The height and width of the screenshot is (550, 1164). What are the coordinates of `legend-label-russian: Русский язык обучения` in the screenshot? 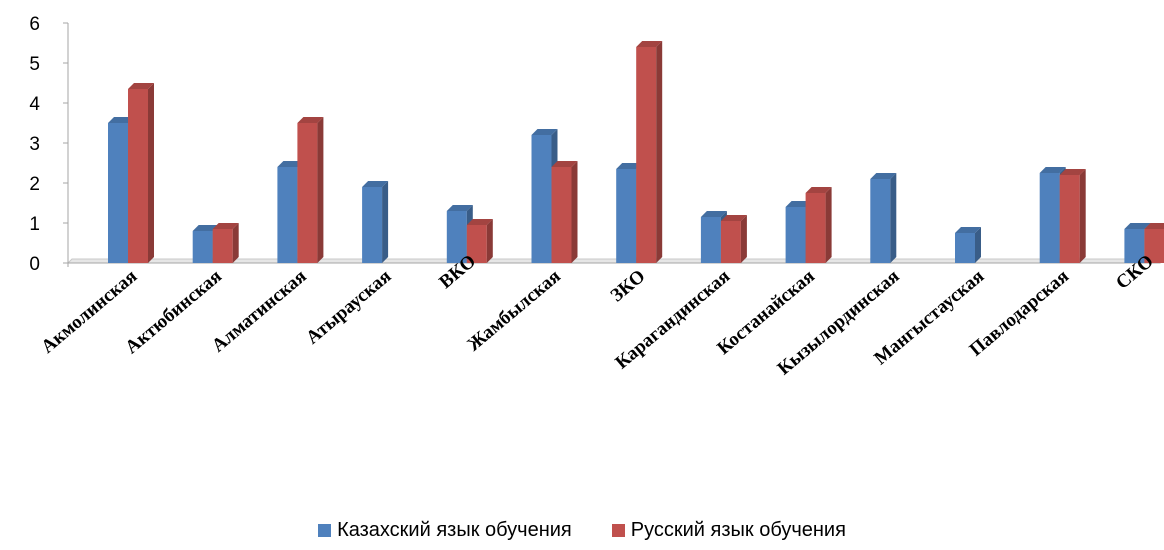 It's located at (738, 530).